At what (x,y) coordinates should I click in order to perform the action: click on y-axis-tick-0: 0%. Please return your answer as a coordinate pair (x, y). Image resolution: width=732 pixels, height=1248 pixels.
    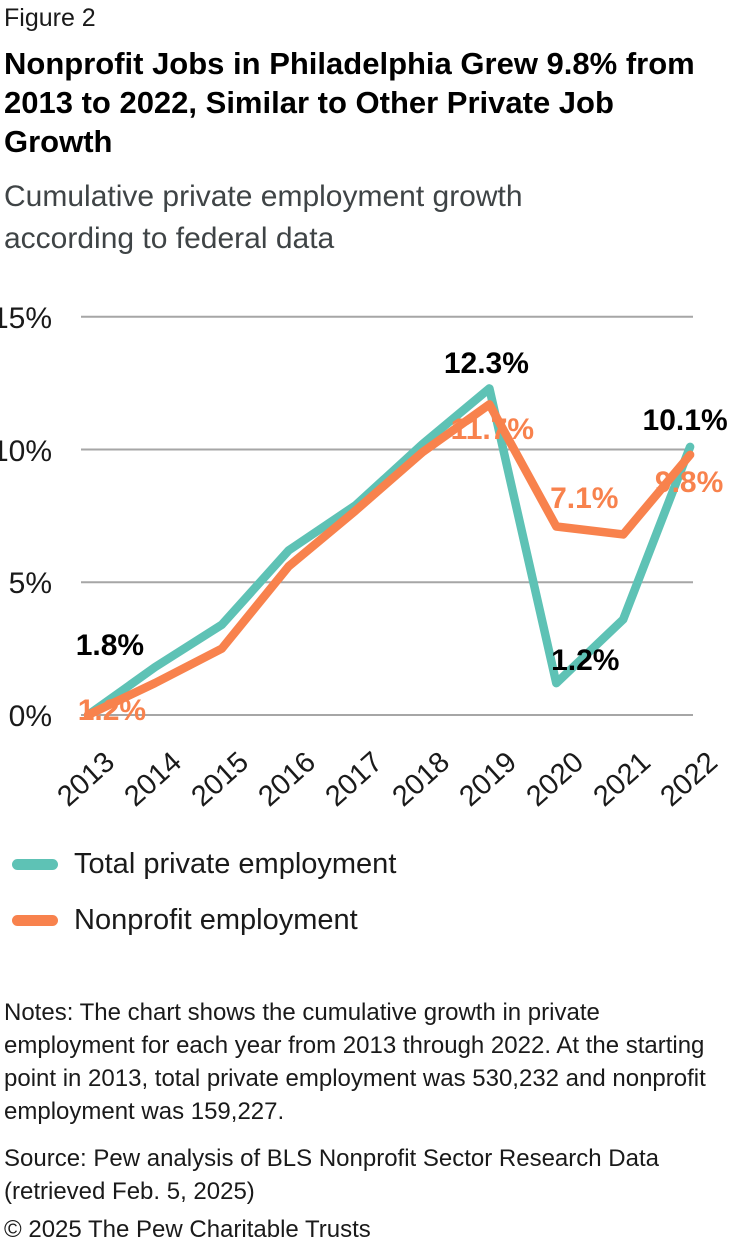
    Looking at the image, I should click on (30, 716).